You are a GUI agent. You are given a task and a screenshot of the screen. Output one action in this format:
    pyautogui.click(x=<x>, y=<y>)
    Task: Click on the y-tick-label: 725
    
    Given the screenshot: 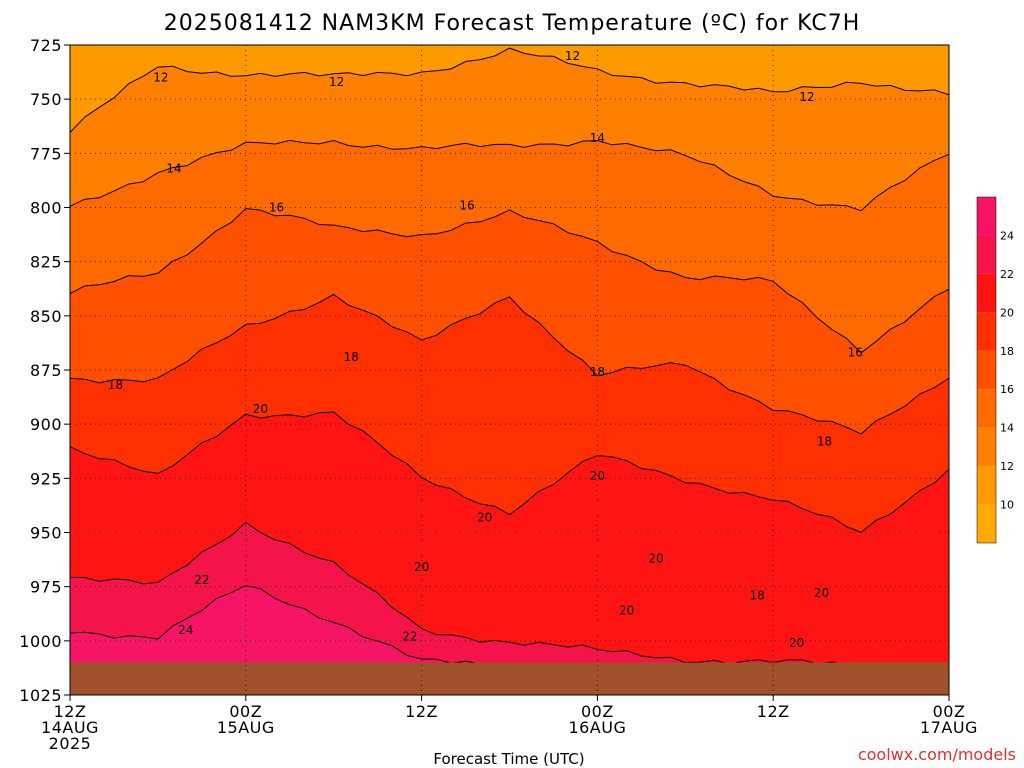 What is the action you would take?
    pyautogui.click(x=46, y=45)
    